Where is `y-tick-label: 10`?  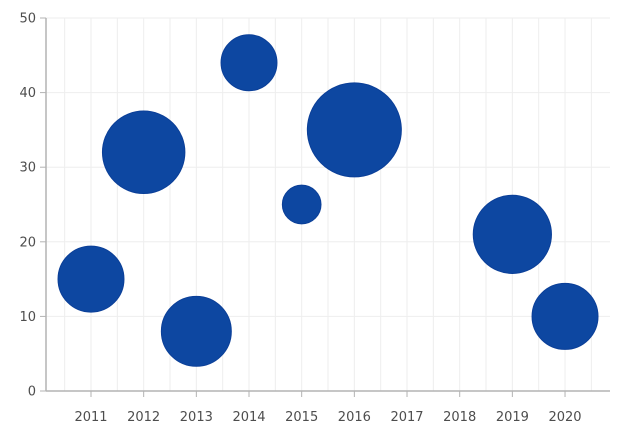 y-tick-label: 10 is located at coordinates (27, 317).